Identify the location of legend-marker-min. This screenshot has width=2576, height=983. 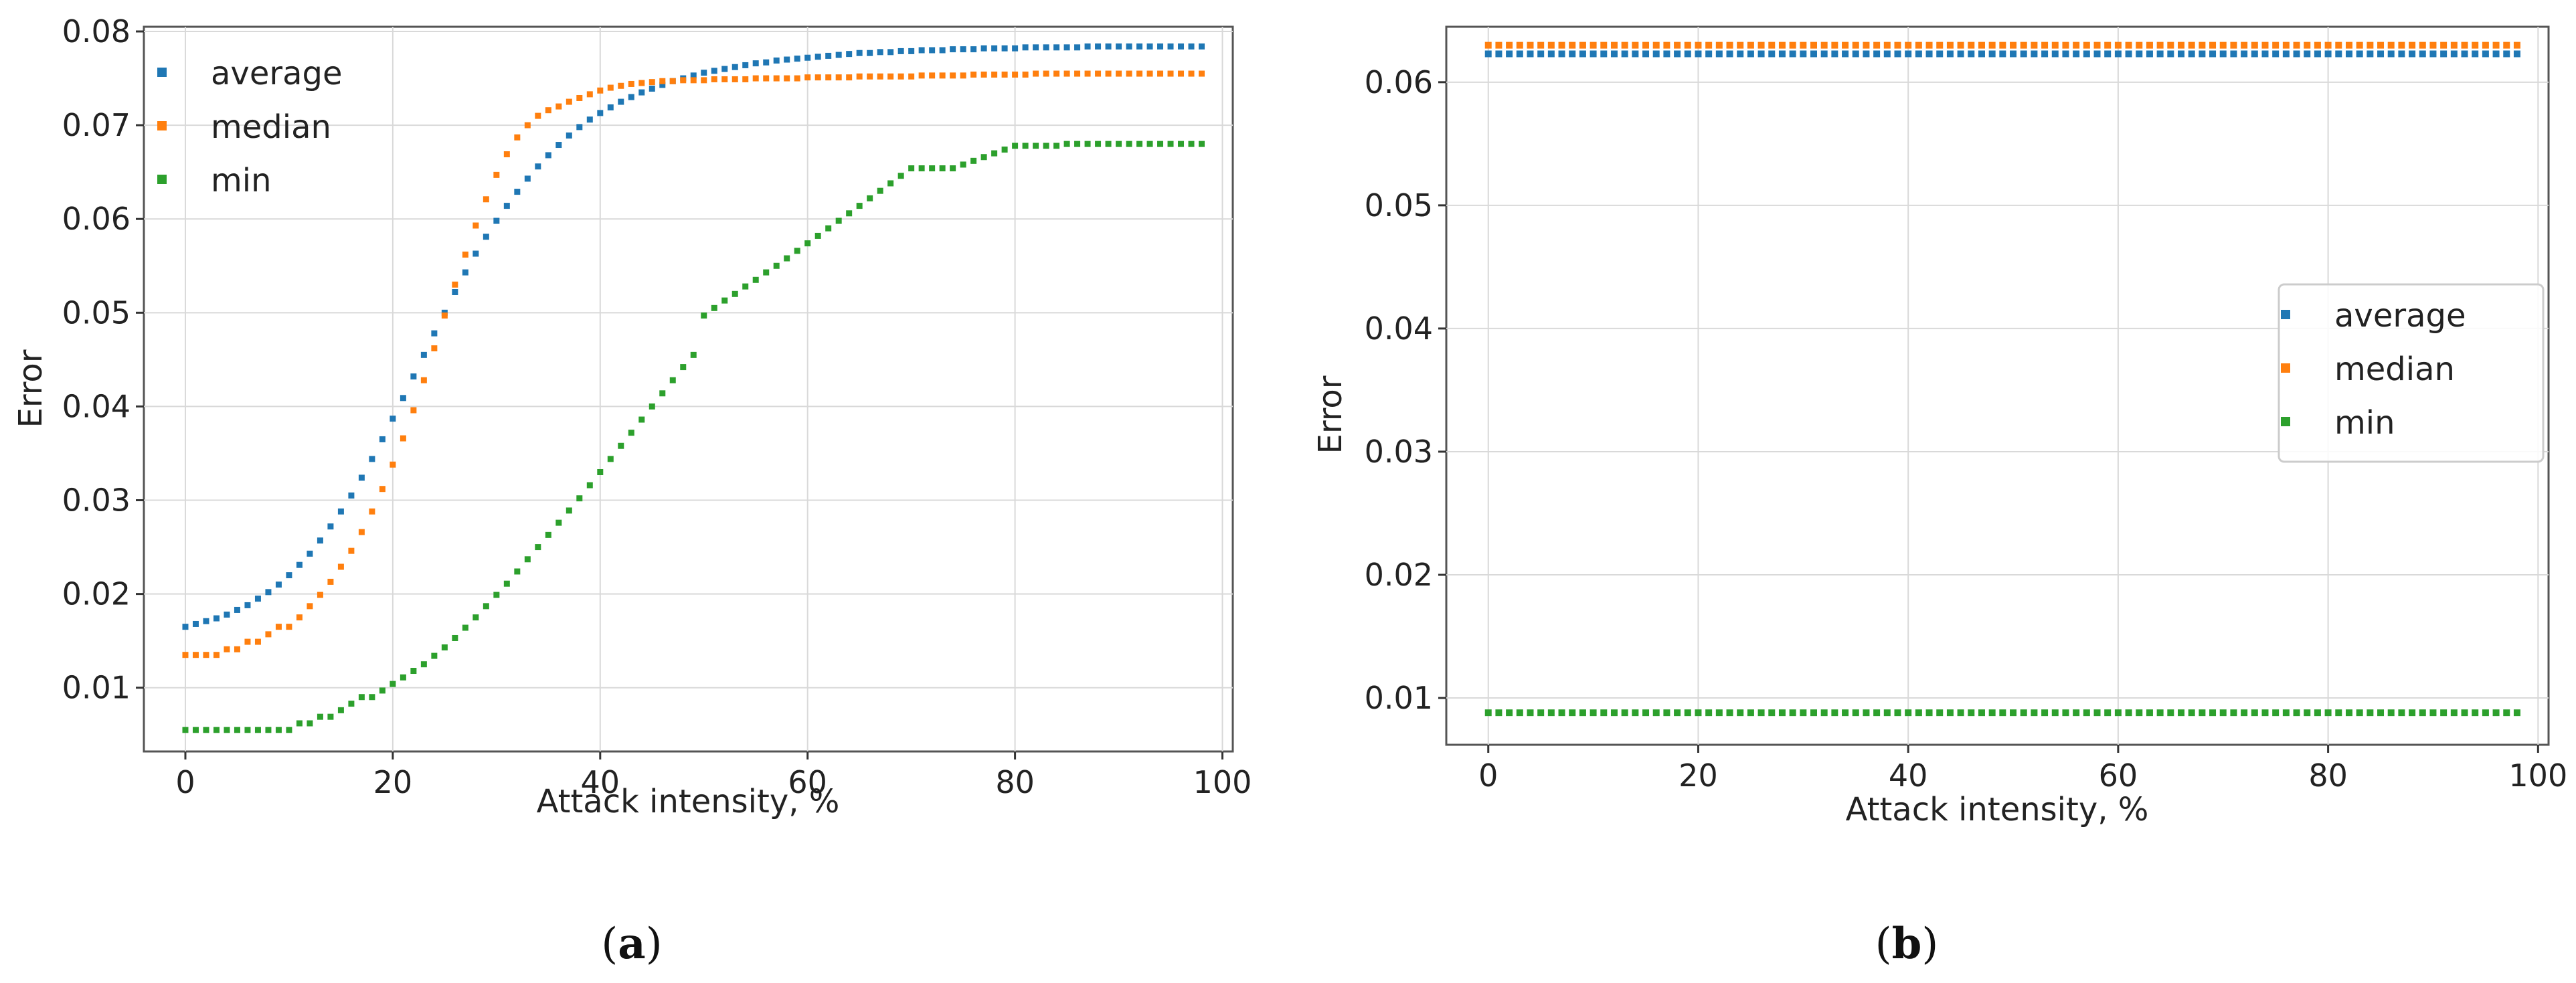
(162, 179).